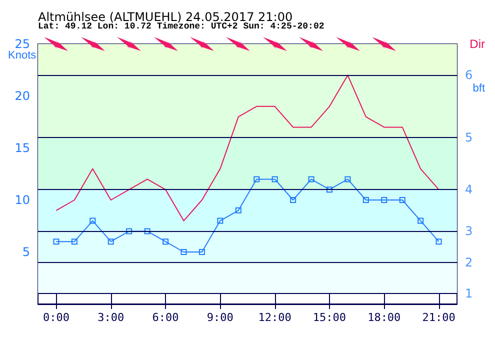  What do you see at coordinates (165, 317) in the screenshot?
I see `x-tick-label: 6:00` at bounding box center [165, 317].